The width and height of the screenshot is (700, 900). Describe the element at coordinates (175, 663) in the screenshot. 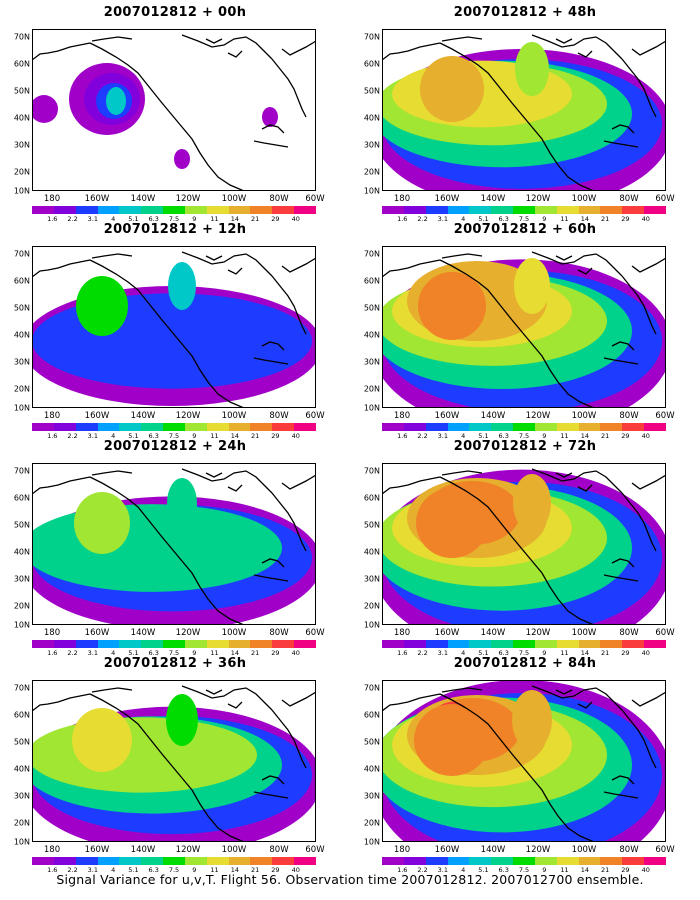

I see `panel-title: 2007012812 + 36h` at that location.